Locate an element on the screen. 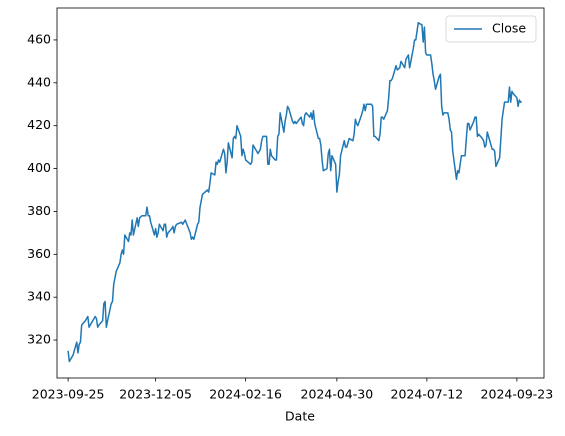  y-tick-label: 400 is located at coordinates (39, 167).